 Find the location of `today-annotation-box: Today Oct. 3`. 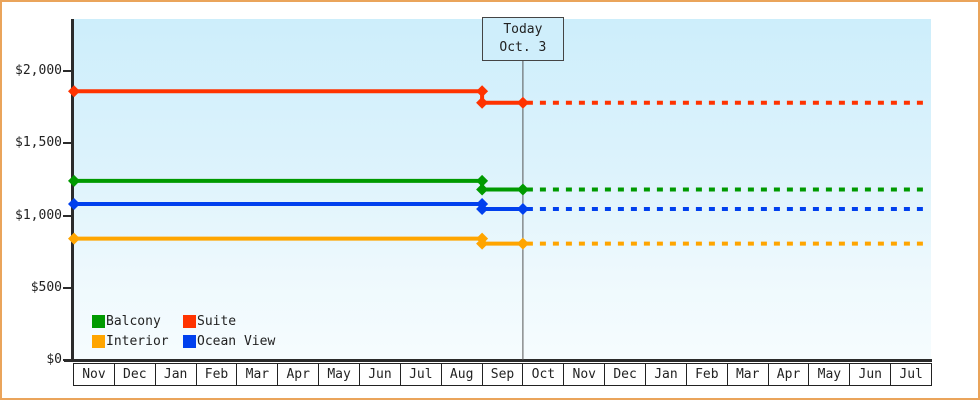

today-annotation-box: Today Oct. 3 is located at coordinates (522, 39).